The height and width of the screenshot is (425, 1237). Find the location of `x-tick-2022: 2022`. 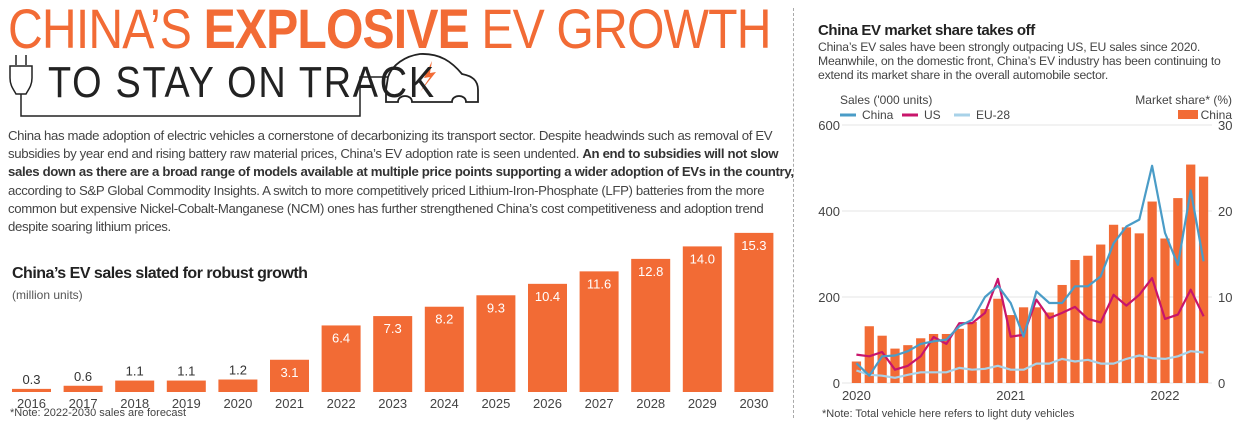

x-tick-2022: 2022 is located at coordinates (341, 403).